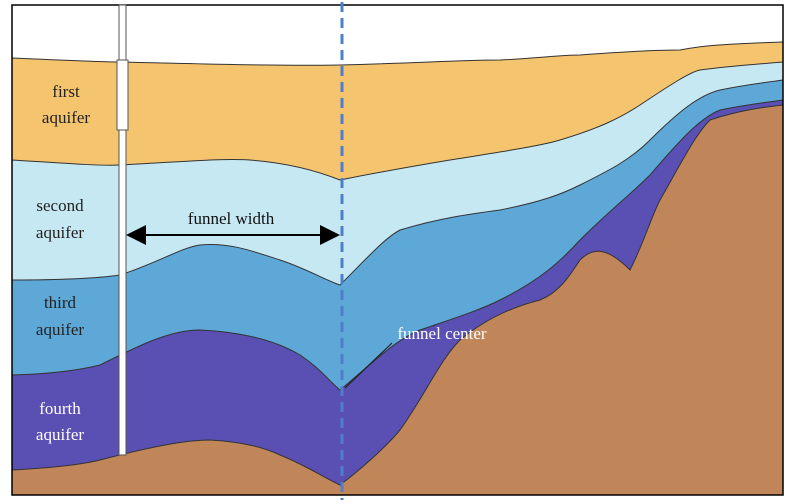  What do you see at coordinates (60, 205) in the screenshot?
I see `layer-label: second` at bounding box center [60, 205].